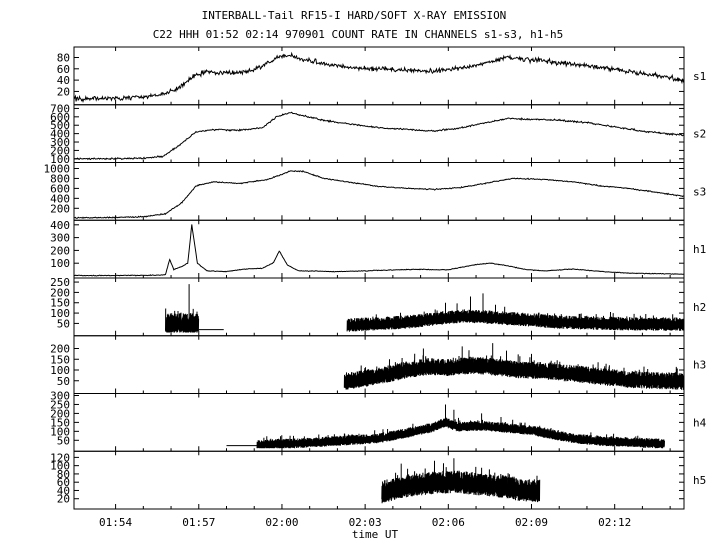 The image size is (720, 550). Describe the element at coordinates (460, 426) in the screenshot. I see `series-band-h4` at that location.